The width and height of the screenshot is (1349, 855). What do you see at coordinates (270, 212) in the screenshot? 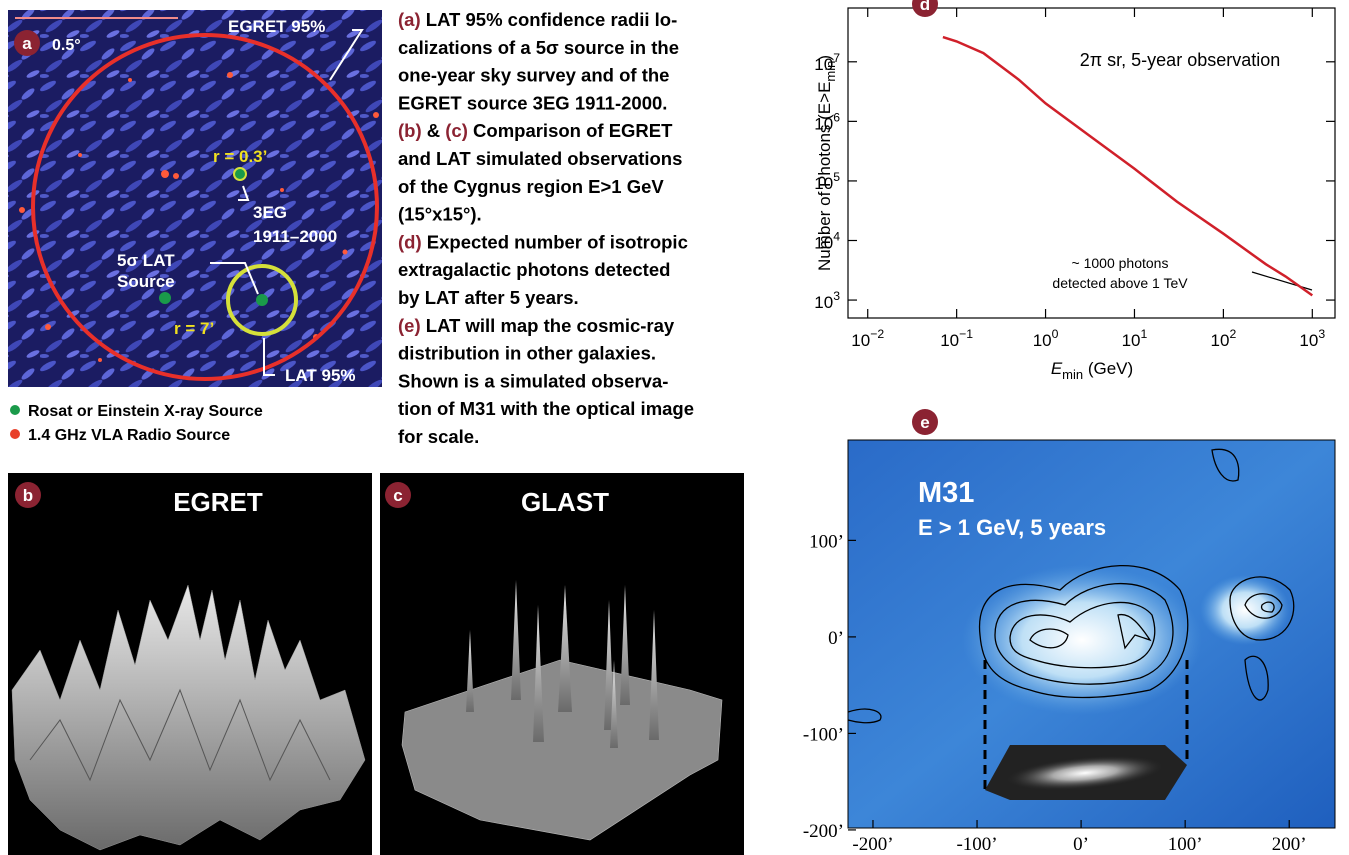
I see `source-name: 3EG` at bounding box center [270, 212].